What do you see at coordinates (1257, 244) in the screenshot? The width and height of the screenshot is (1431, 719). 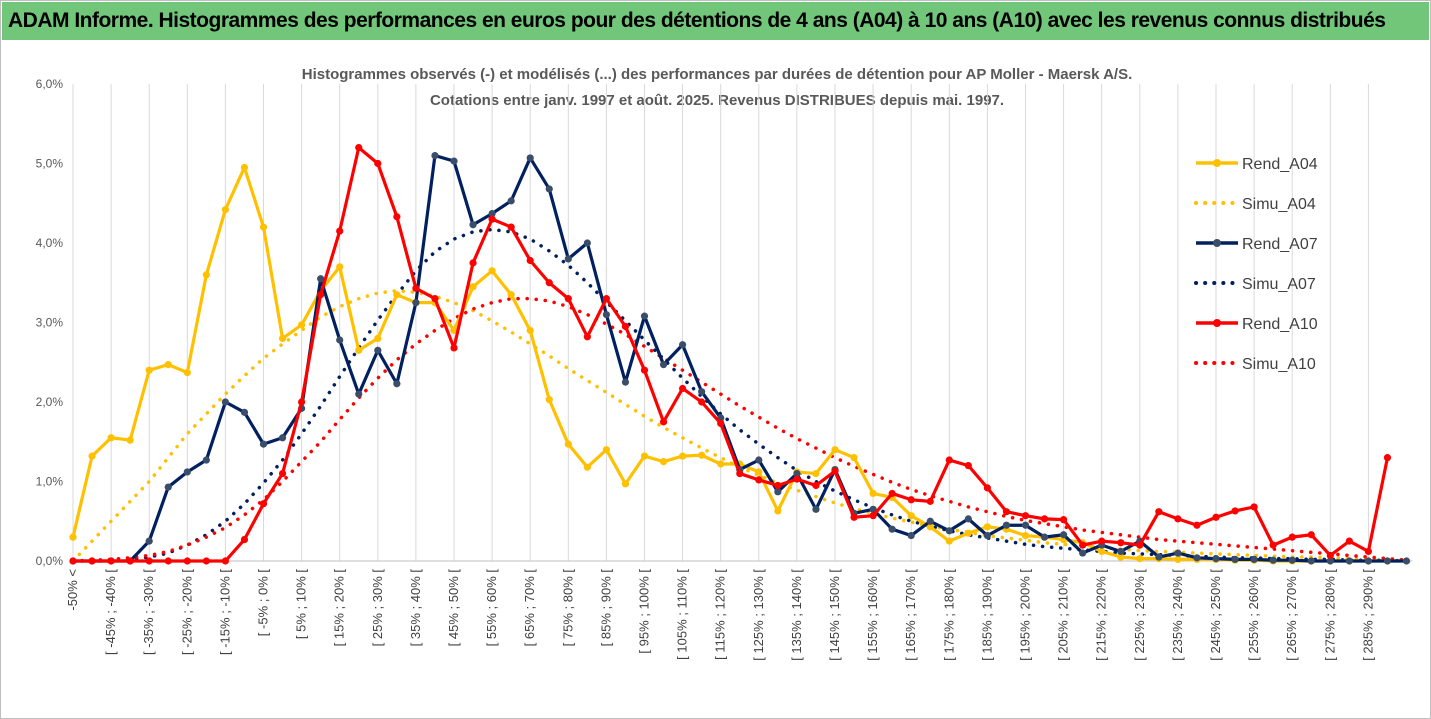 I see `legend-item-Rend_A07: Rend_A07` at bounding box center [1257, 244].